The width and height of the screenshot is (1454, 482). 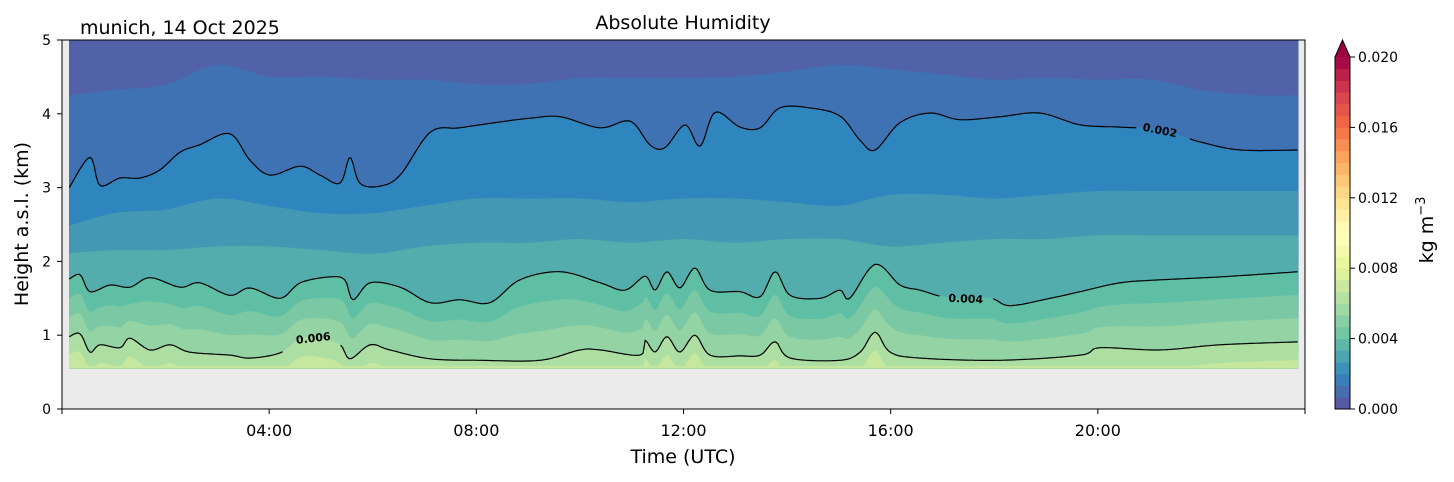 What do you see at coordinates (1378, 128) in the screenshot?
I see `colorbar-tick-label: 0.016` at bounding box center [1378, 128].